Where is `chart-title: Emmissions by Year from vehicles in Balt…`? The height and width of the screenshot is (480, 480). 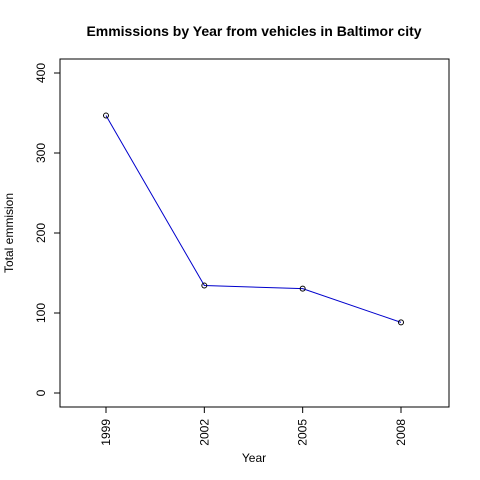
chart-title: Emmissions by Year from vehicles in Balt… is located at coordinates (253, 31).